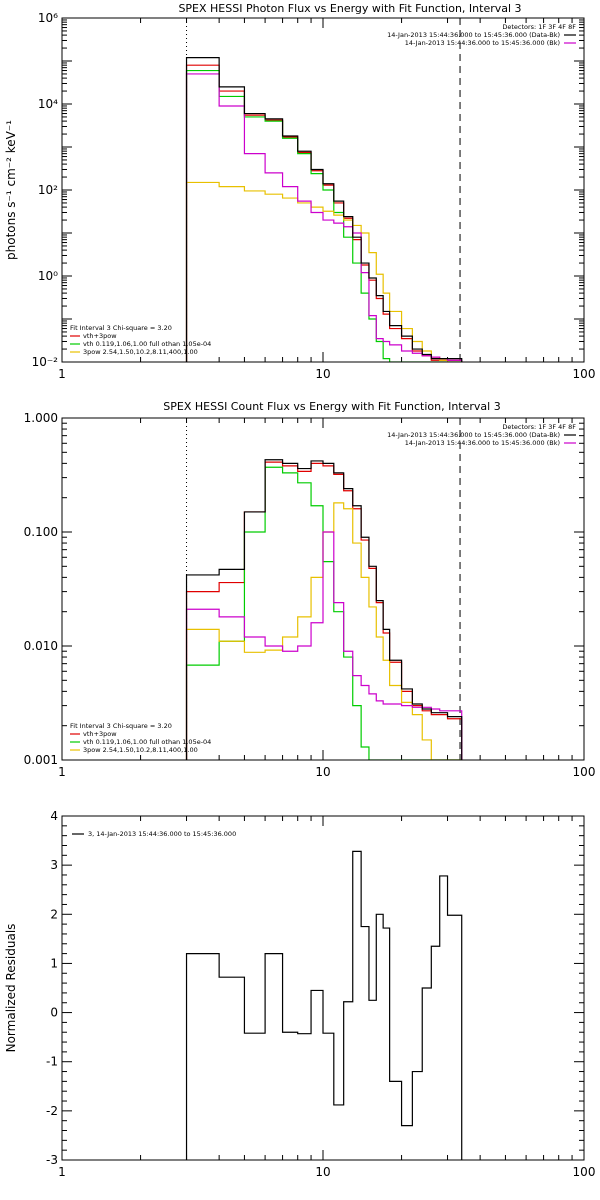 The image size is (600, 1200). What do you see at coordinates (11, 190) in the screenshot?
I see `y-axis-label: photons s⁻¹ cm⁻² keV⁻¹` at bounding box center [11, 190].